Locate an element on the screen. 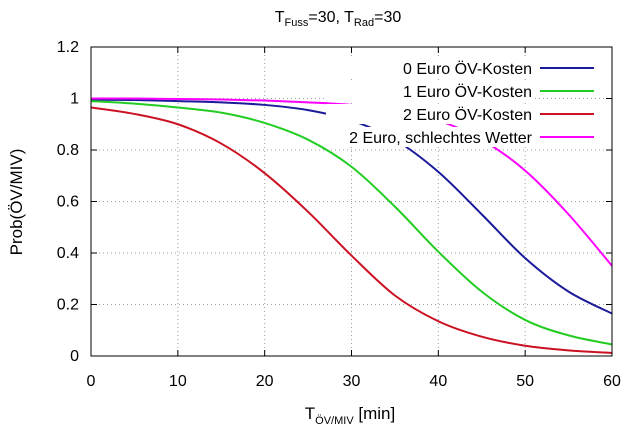 The width and height of the screenshot is (627, 430). y-tick-label: 0.6 is located at coordinates (68, 202).